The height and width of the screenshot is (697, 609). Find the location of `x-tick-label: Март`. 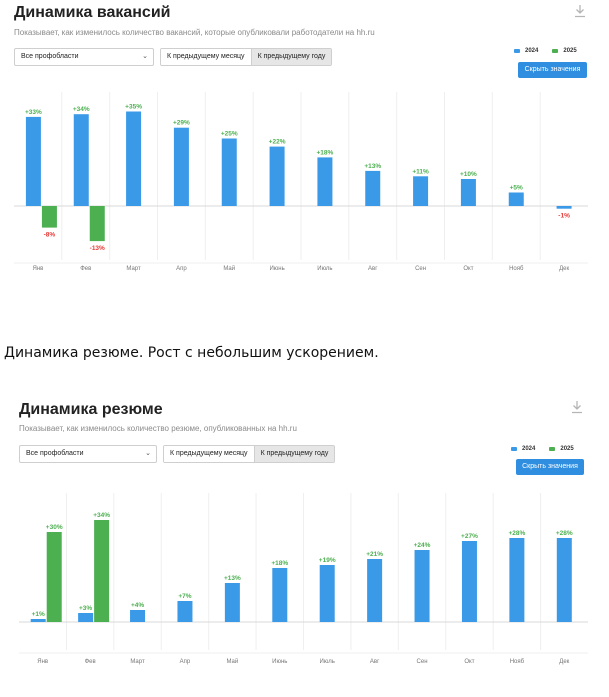

x-tick-label: Март is located at coordinates (137, 662).